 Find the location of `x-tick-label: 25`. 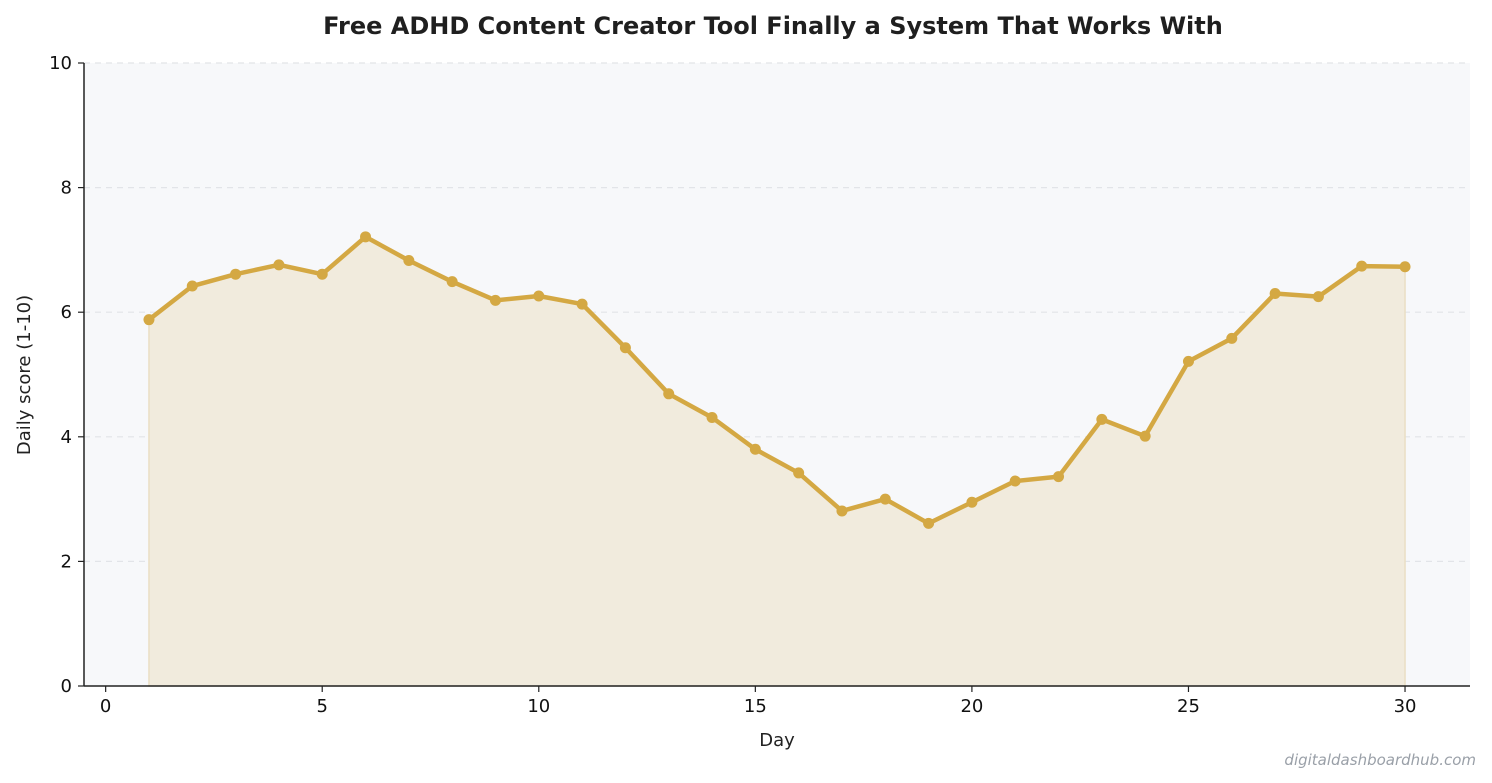

x-tick-label: 25 is located at coordinates (1188, 706).